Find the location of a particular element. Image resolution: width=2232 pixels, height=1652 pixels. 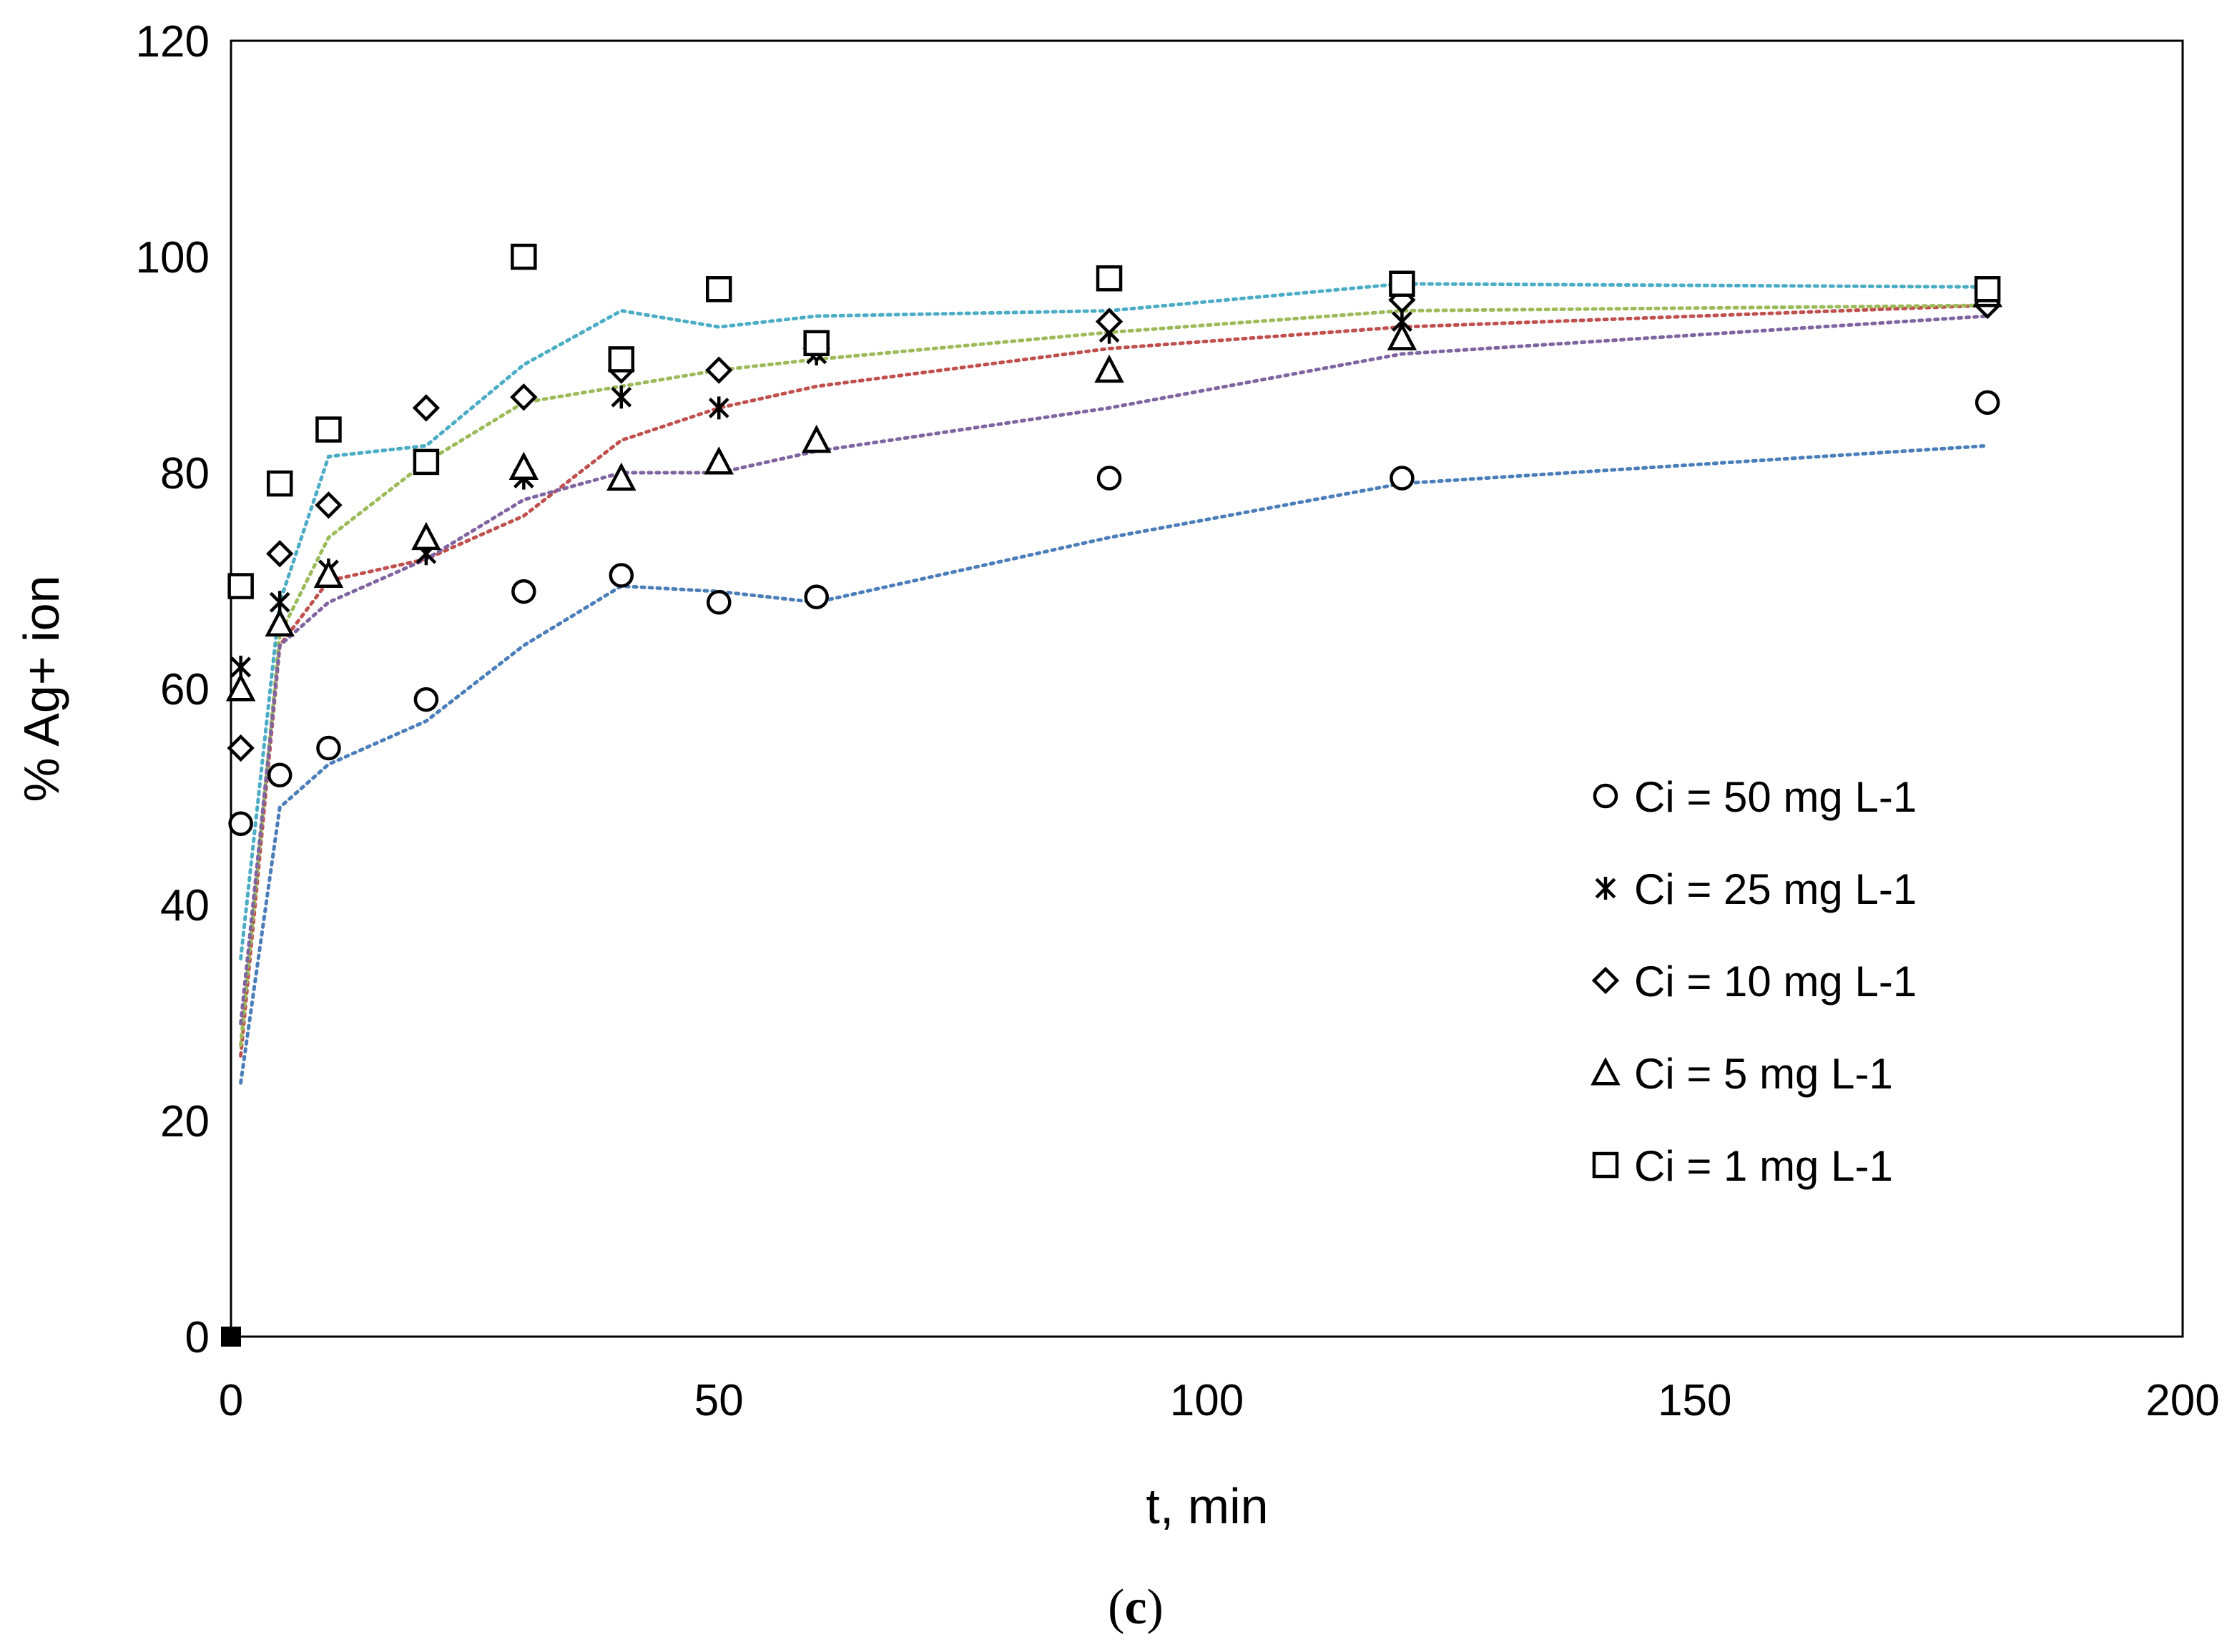

y-tick-label: 60 is located at coordinates (185, 690).